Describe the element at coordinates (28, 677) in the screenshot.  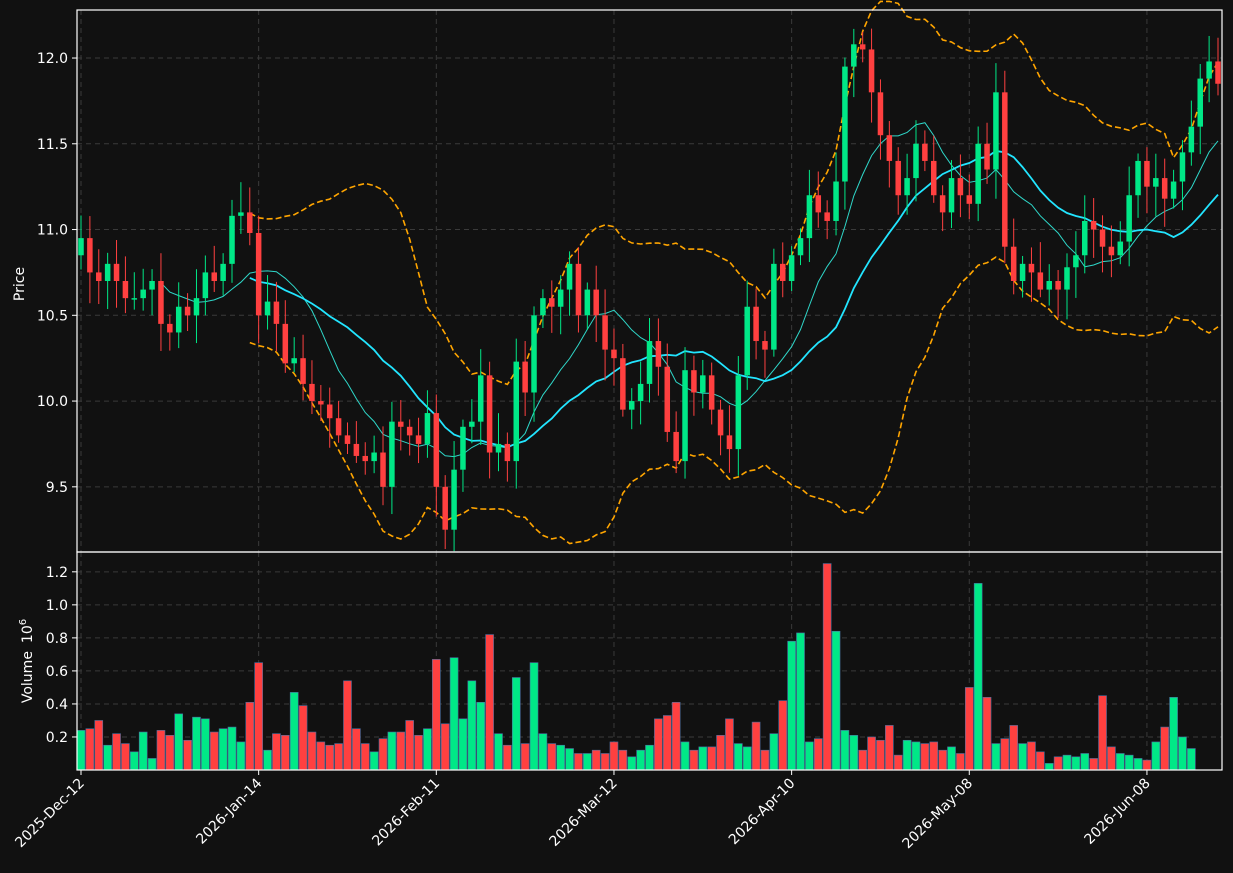
I see `volume-axis-label: Volume` at that location.